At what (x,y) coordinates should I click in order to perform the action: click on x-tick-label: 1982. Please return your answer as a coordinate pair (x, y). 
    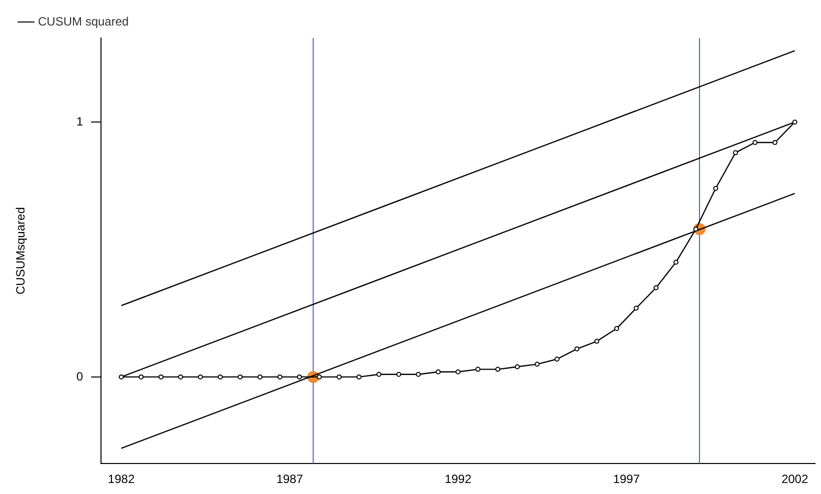
    Looking at the image, I should click on (121, 479).